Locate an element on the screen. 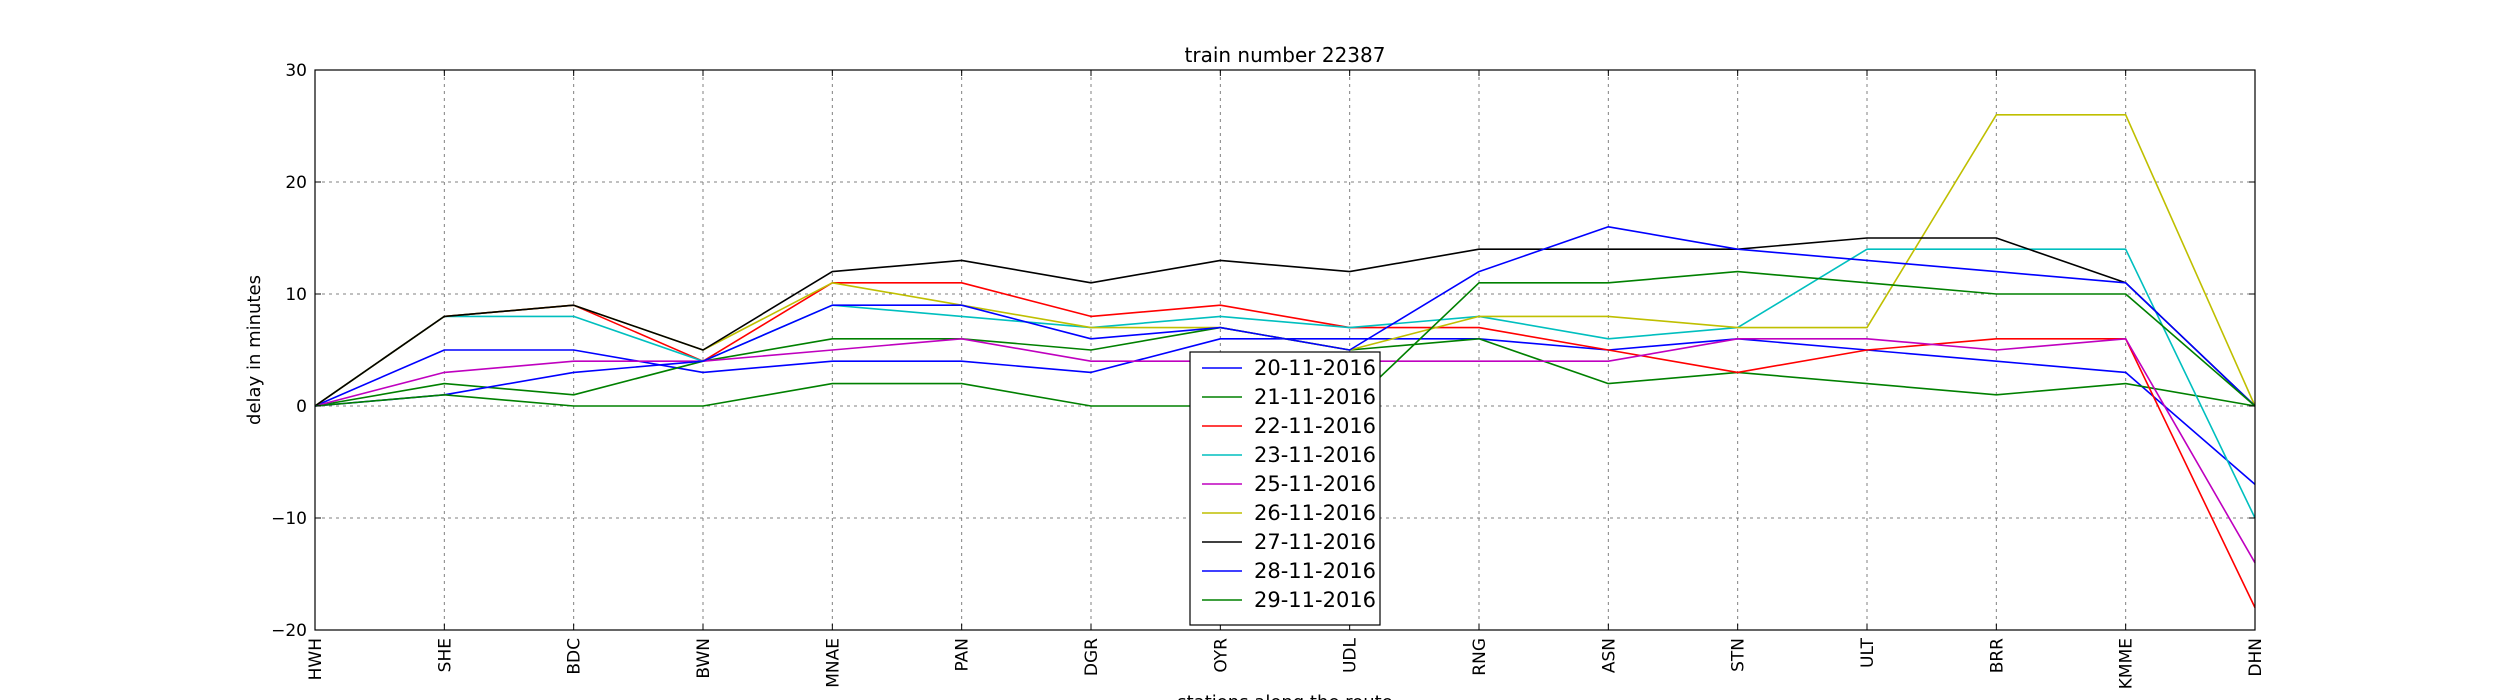 The height and width of the screenshot is (700, 2500). y-tick-label: 0 is located at coordinates (301, 407).